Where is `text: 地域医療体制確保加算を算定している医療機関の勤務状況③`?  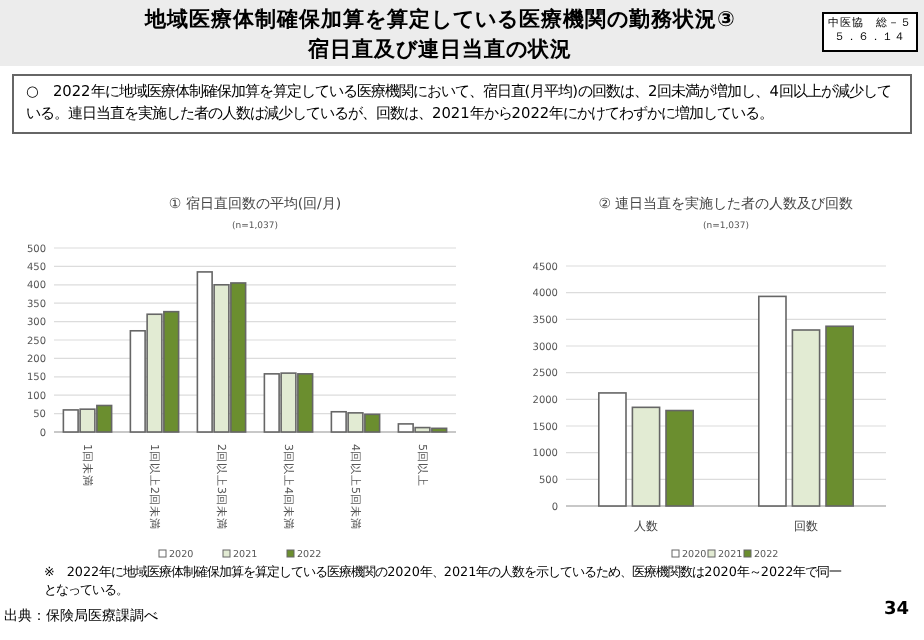 text: 地域医療体制確保加算を算定している医療機関の勤務状況③ is located at coordinates (439, 20).